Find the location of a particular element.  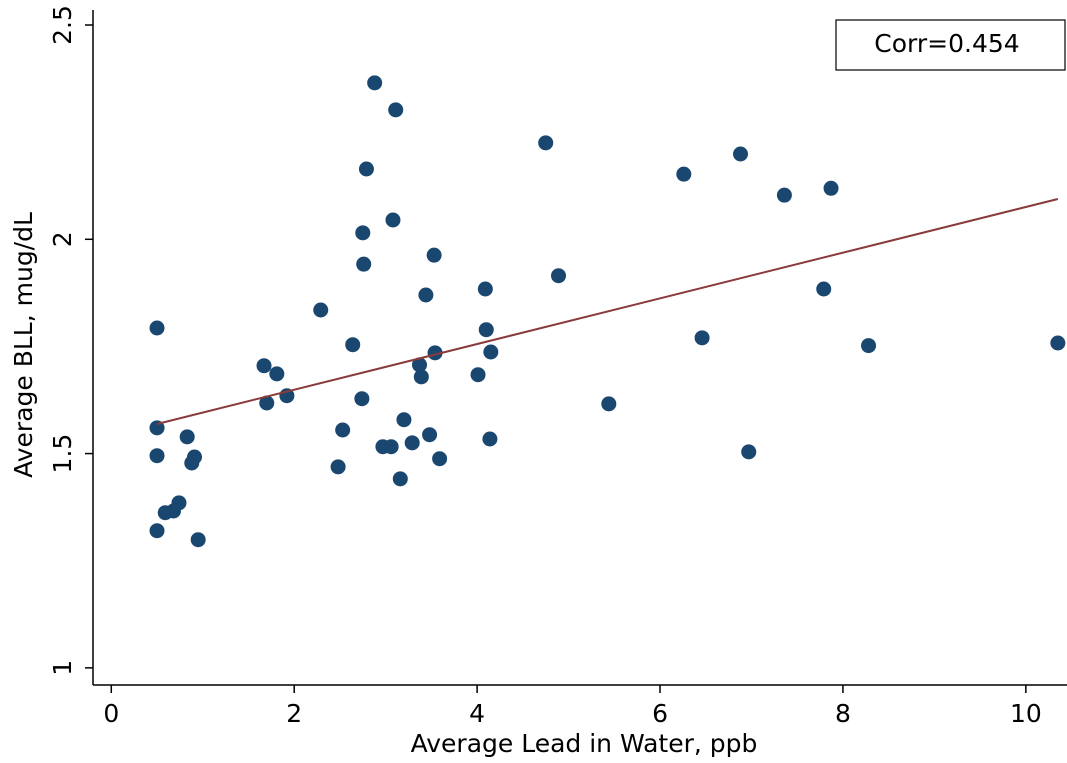

annotation-box is located at coordinates (950, 45).